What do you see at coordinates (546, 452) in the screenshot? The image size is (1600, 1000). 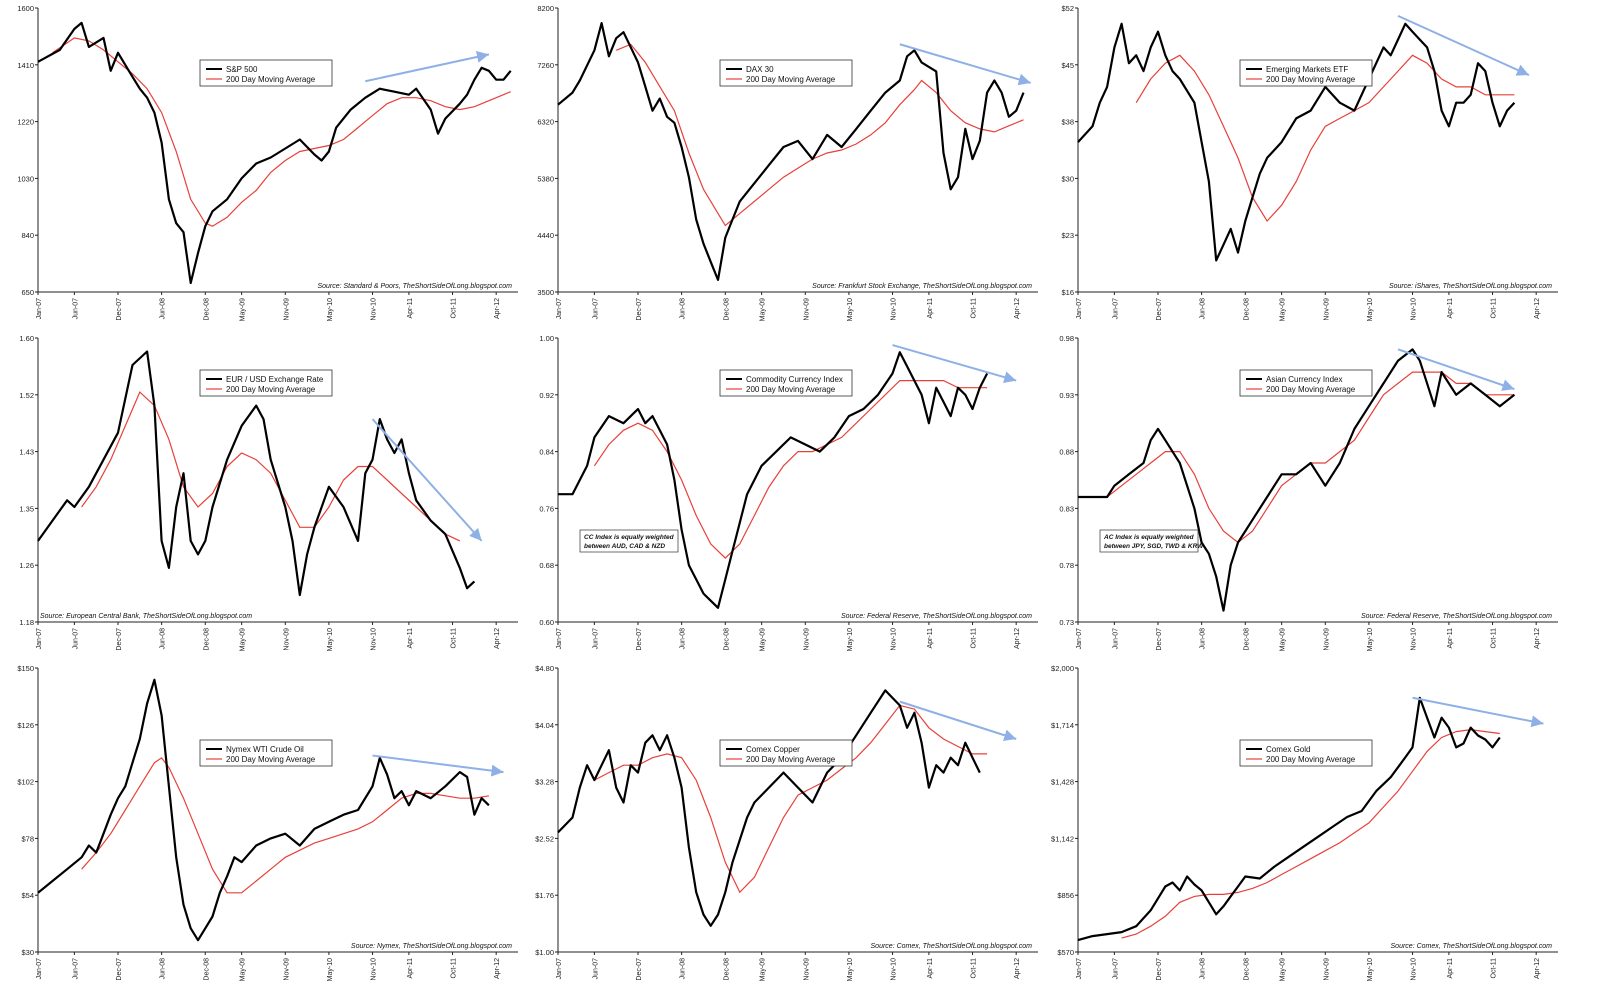 I see `y-tick-label: 0.84` at bounding box center [546, 452].